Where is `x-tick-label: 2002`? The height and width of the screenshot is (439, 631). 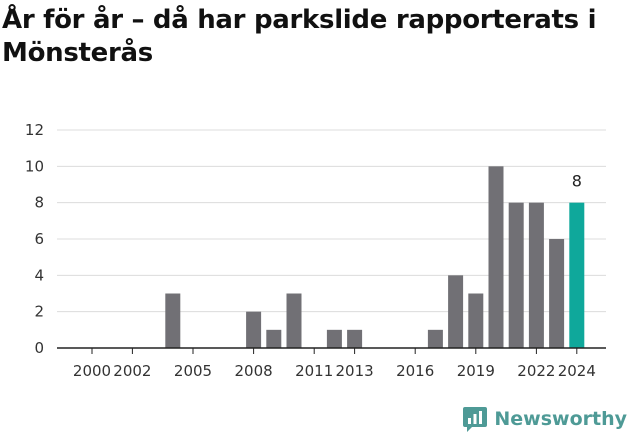 x-tick-label: 2002 is located at coordinates (132, 371).